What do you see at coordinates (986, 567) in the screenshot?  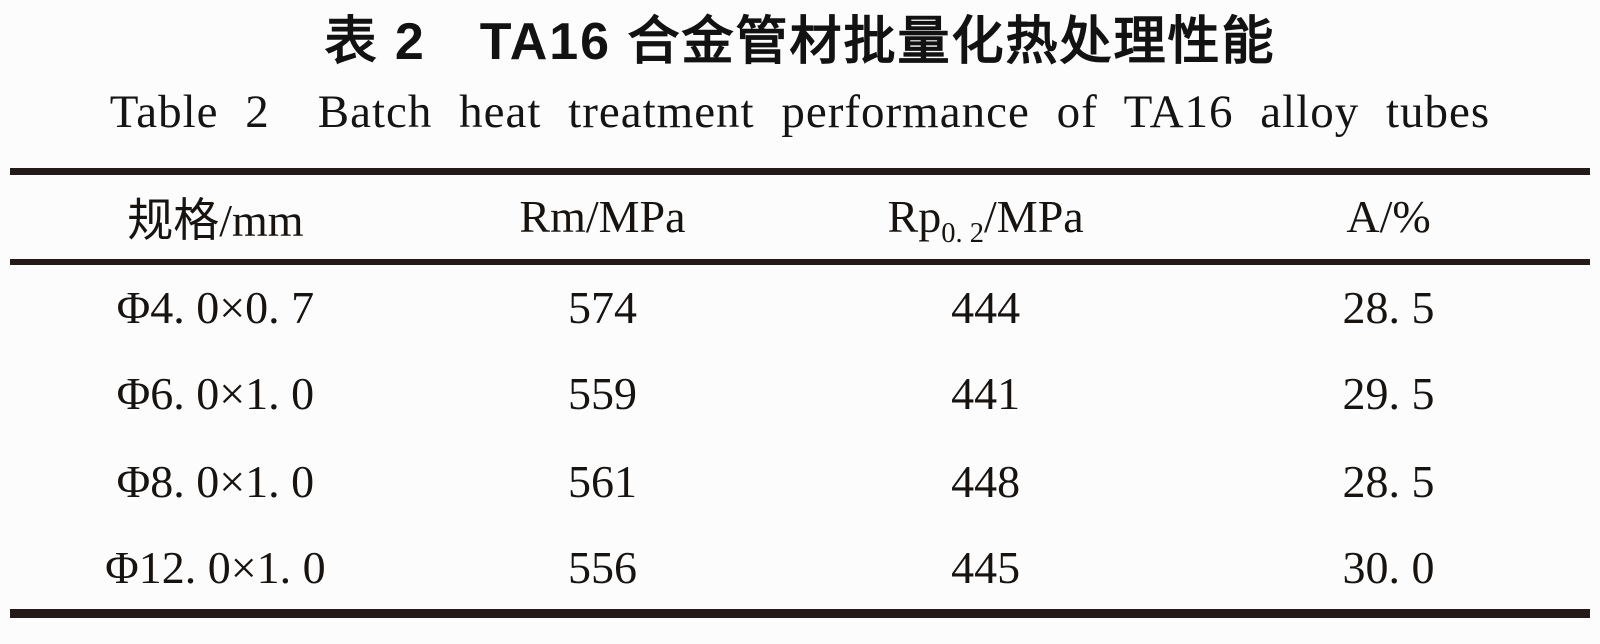 I see `cell-rp02: 445` at bounding box center [986, 567].